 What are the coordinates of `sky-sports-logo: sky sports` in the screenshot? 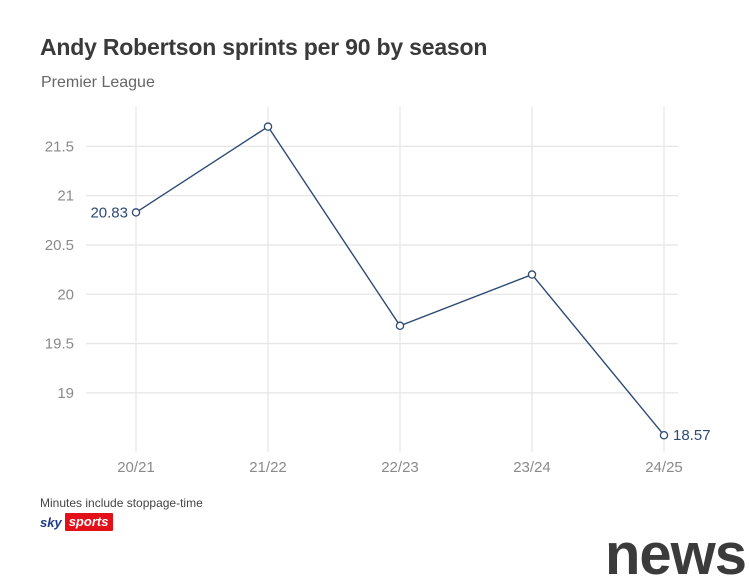 It's located at (77, 522).